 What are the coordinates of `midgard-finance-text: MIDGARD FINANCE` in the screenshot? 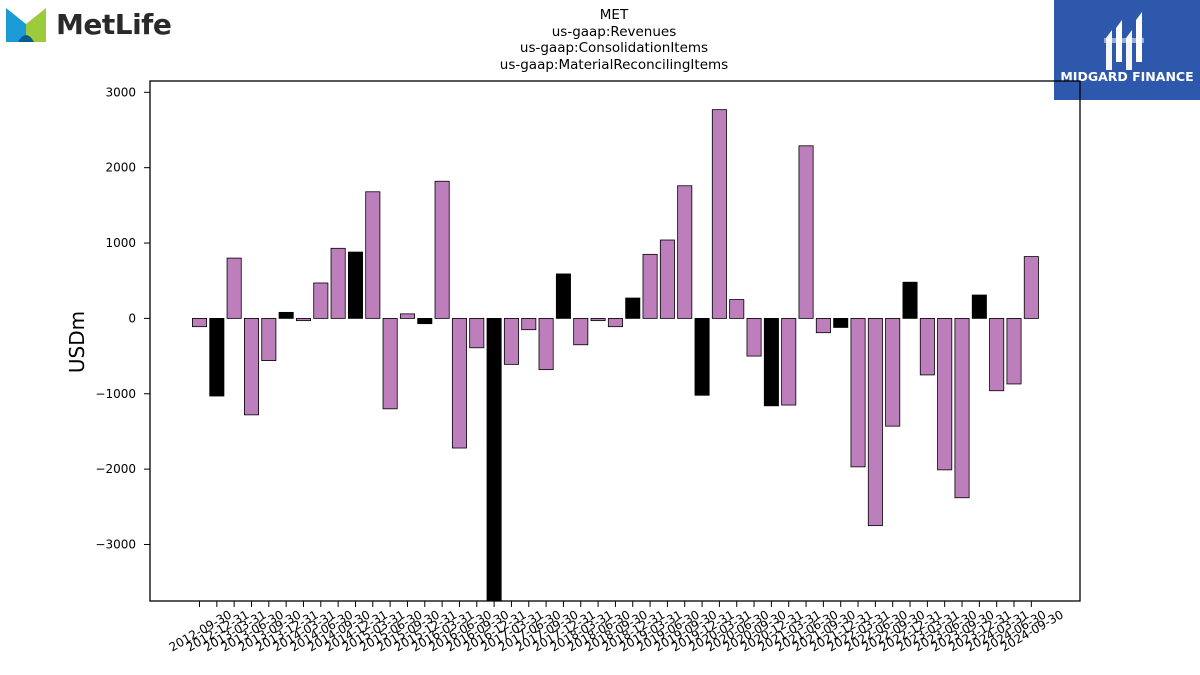 It's located at (1127, 76).